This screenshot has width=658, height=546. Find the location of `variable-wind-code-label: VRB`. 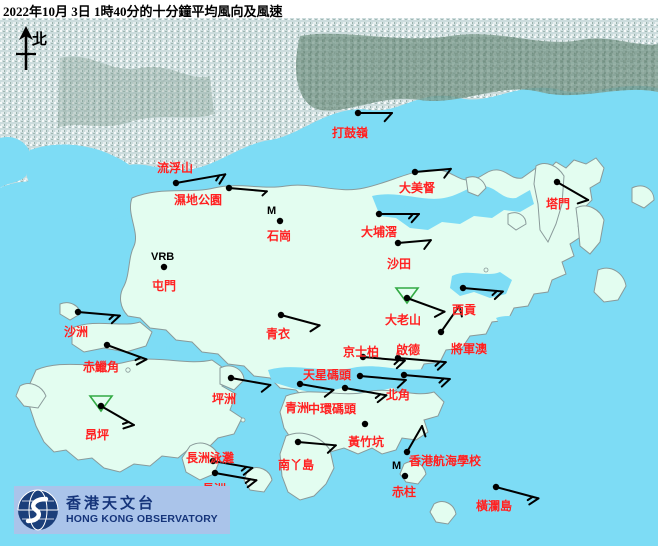

variable-wind-code-label: VRB is located at coordinates (163, 257).